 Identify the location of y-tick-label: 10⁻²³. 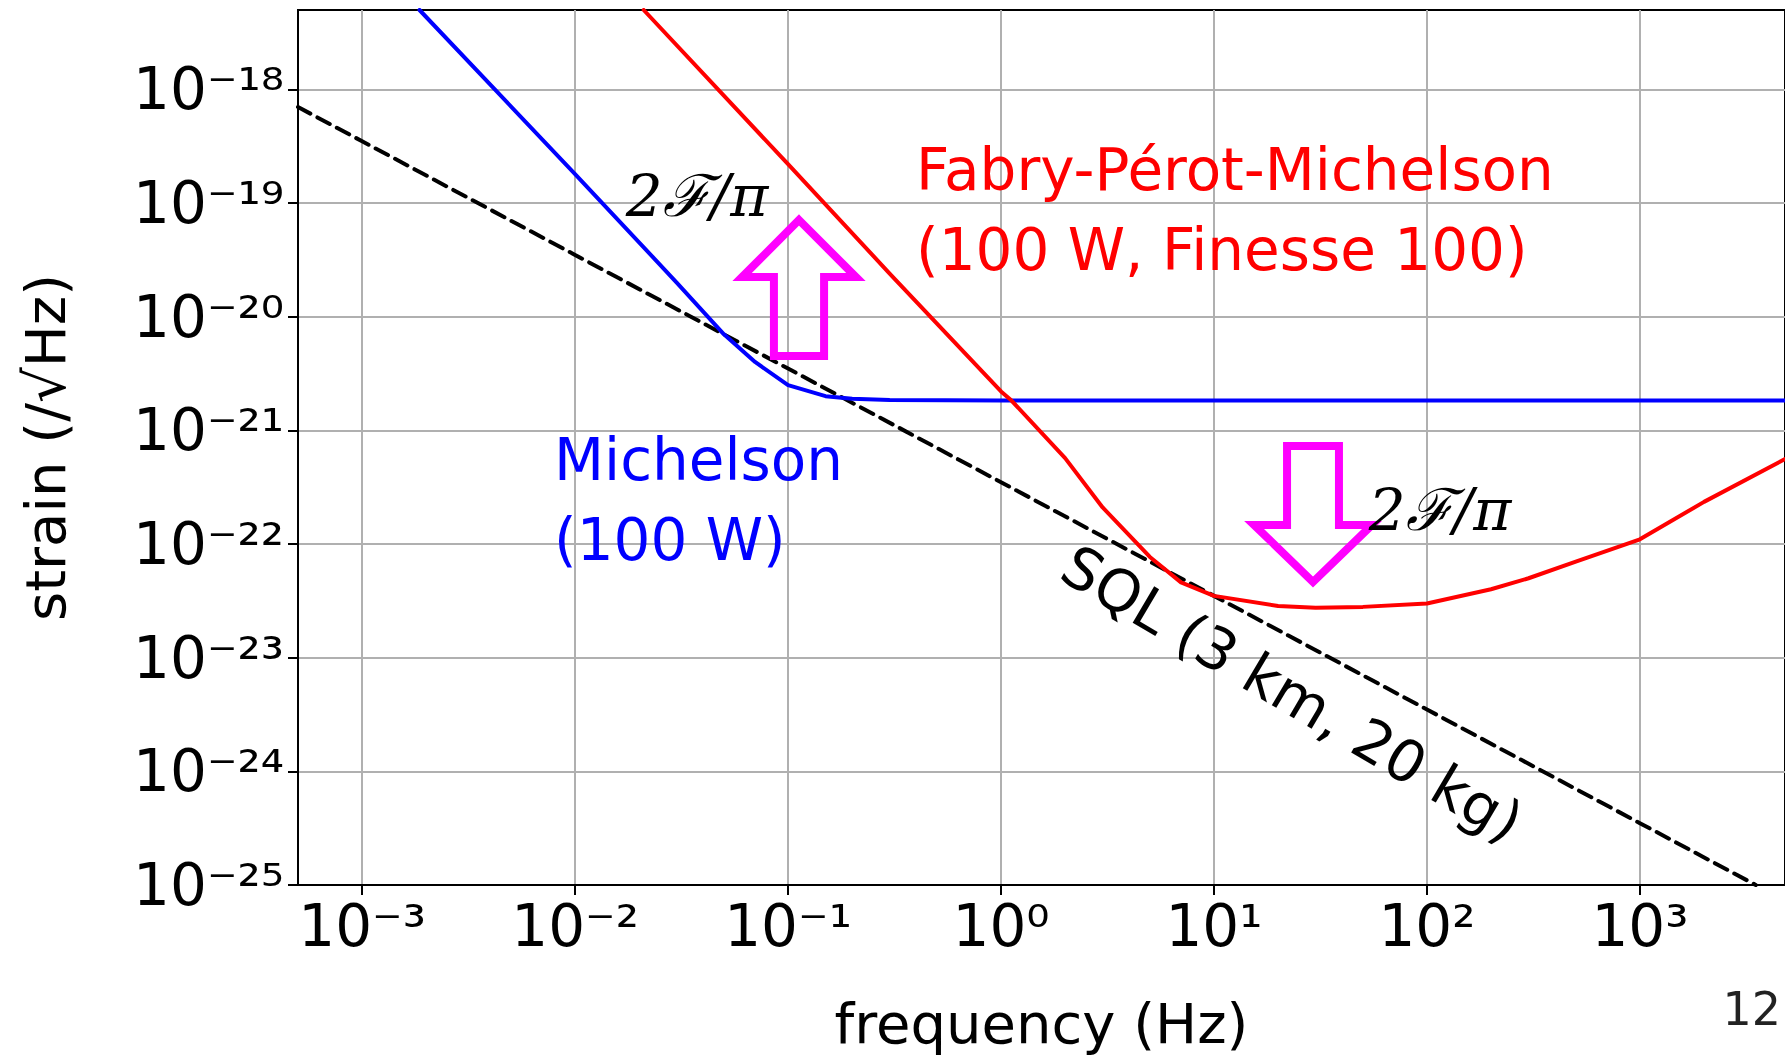
(208, 657).